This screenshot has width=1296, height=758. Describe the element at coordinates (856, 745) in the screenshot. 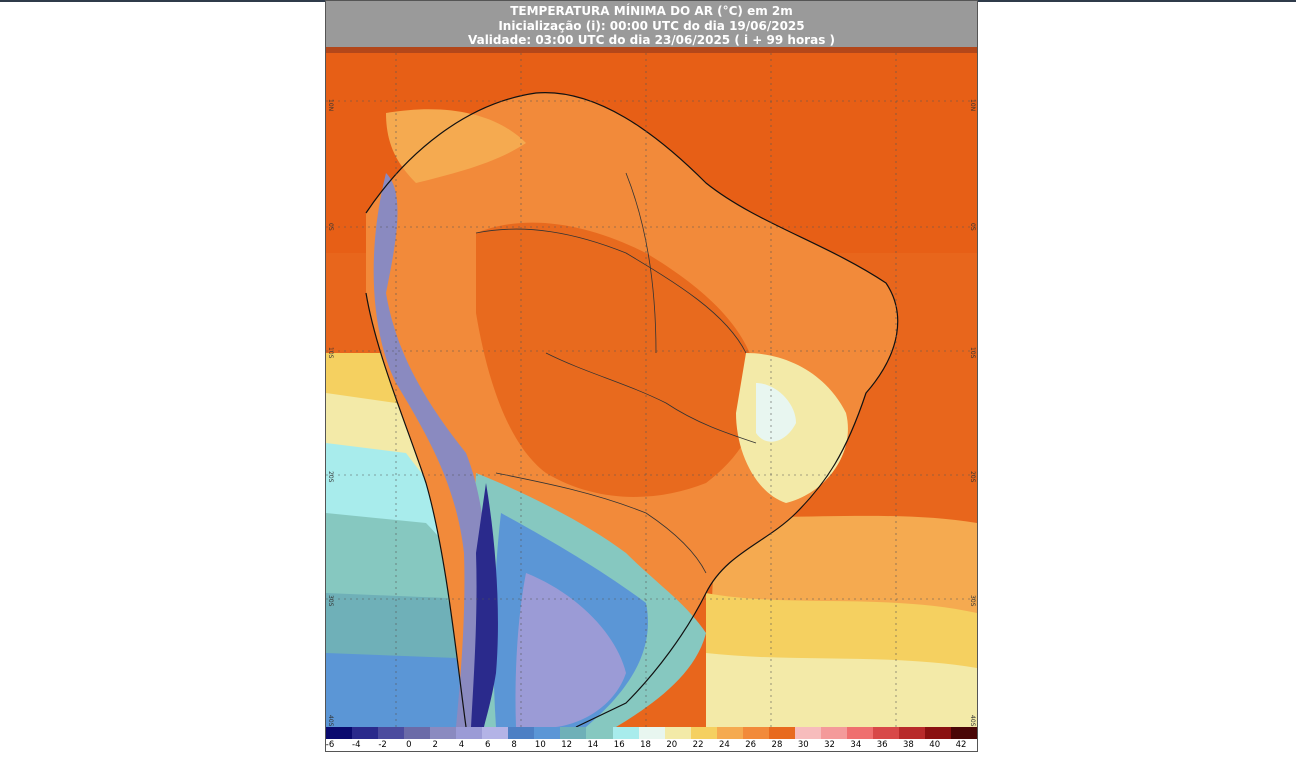

I see `colorbar-tick-label: 34` at that location.